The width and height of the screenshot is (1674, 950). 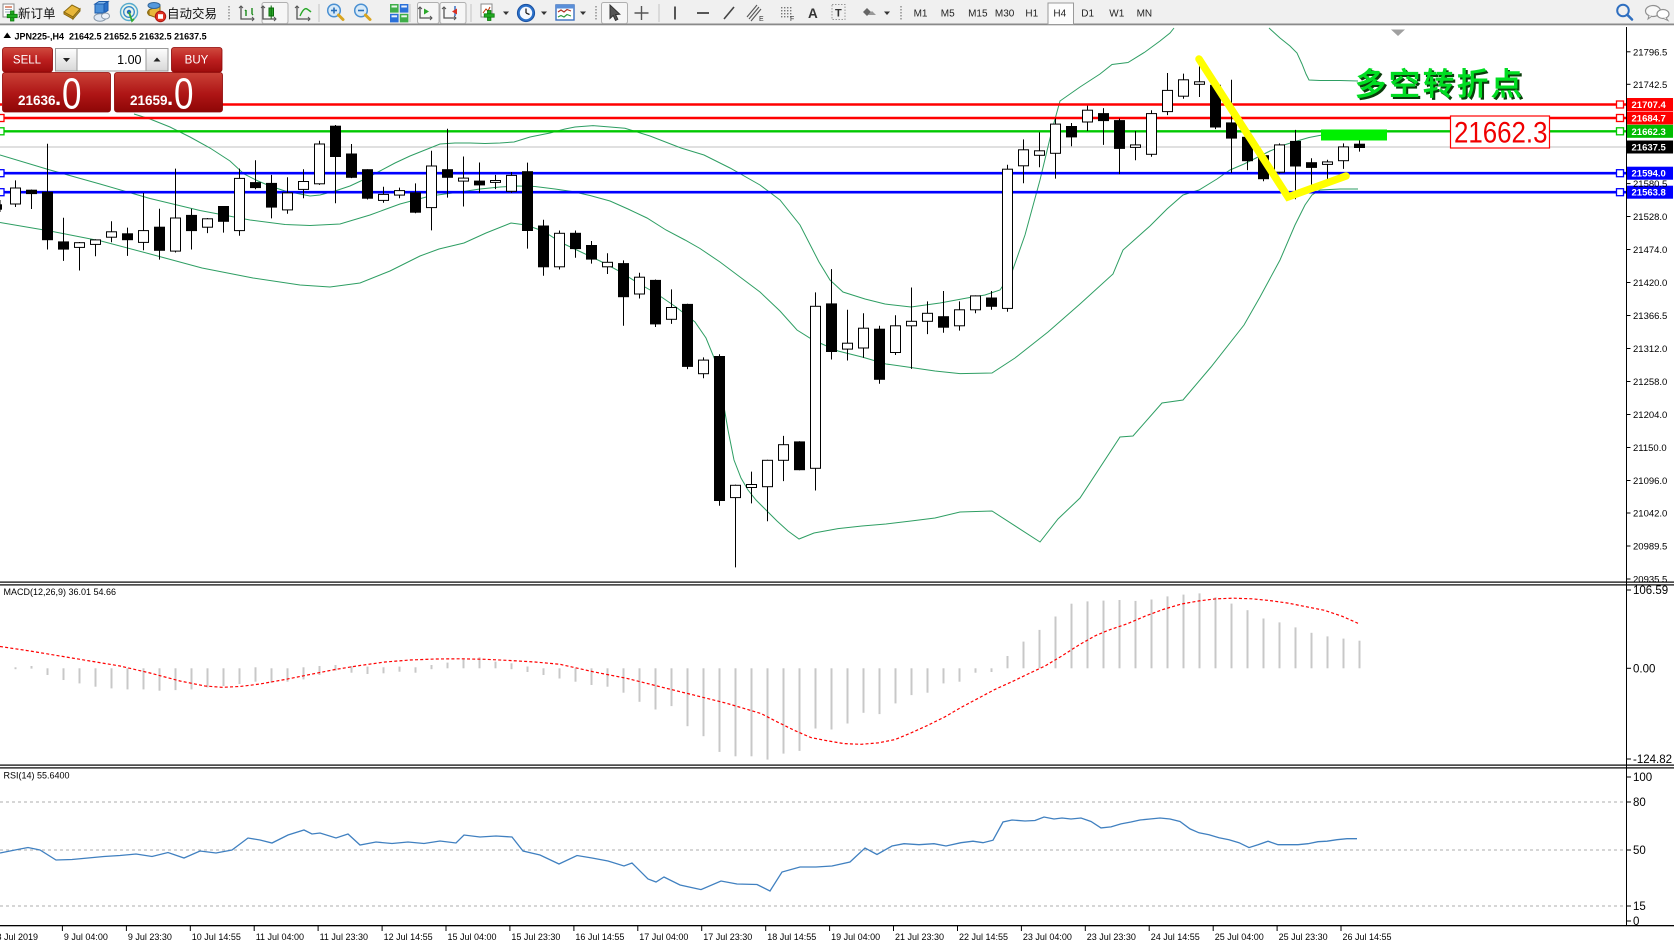 I want to click on svg-text: 22 Jul 14:55, so click(x=983, y=937).